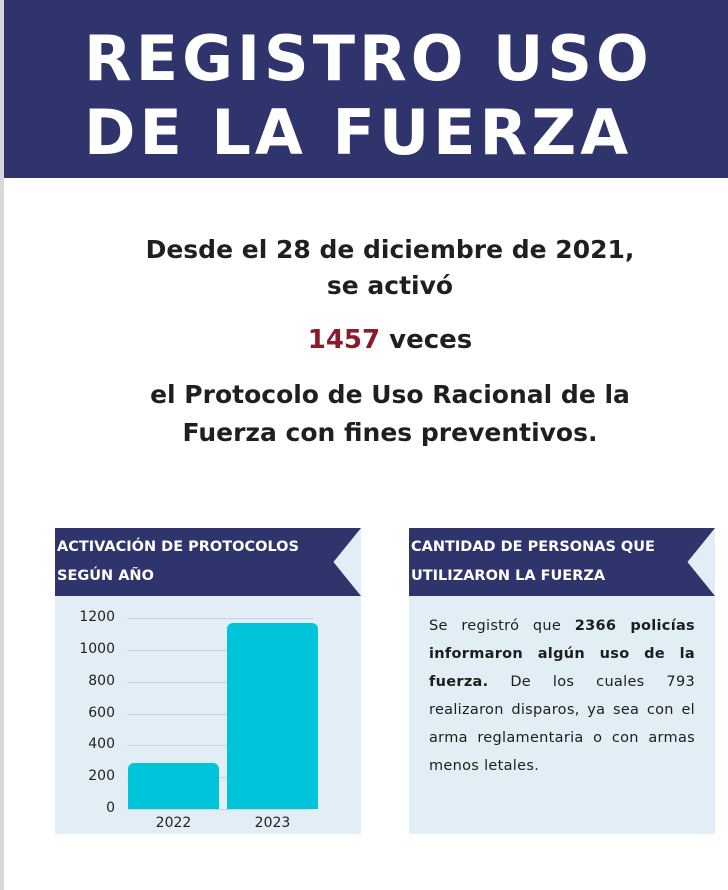  I want to click on bar-2022, so click(173, 785).